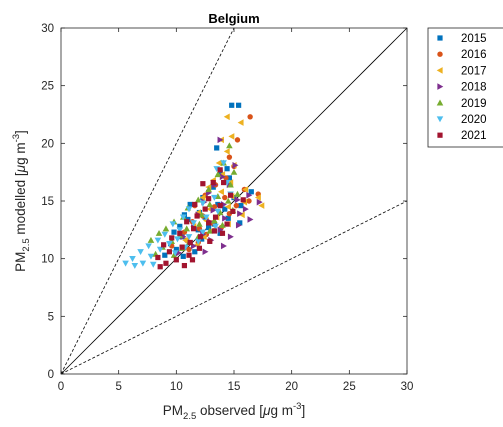 This screenshot has width=503, height=427. What do you see at coordinates (47, 260) in the screenshot?
I see `y-tick-label: 10` at bounding box center [47, 260].